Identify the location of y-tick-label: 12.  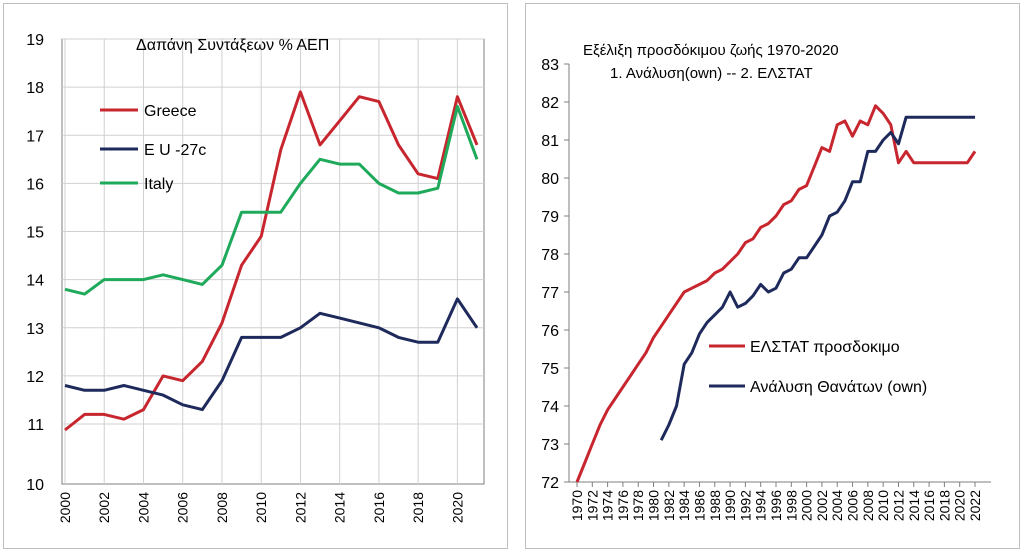
(35, 377).